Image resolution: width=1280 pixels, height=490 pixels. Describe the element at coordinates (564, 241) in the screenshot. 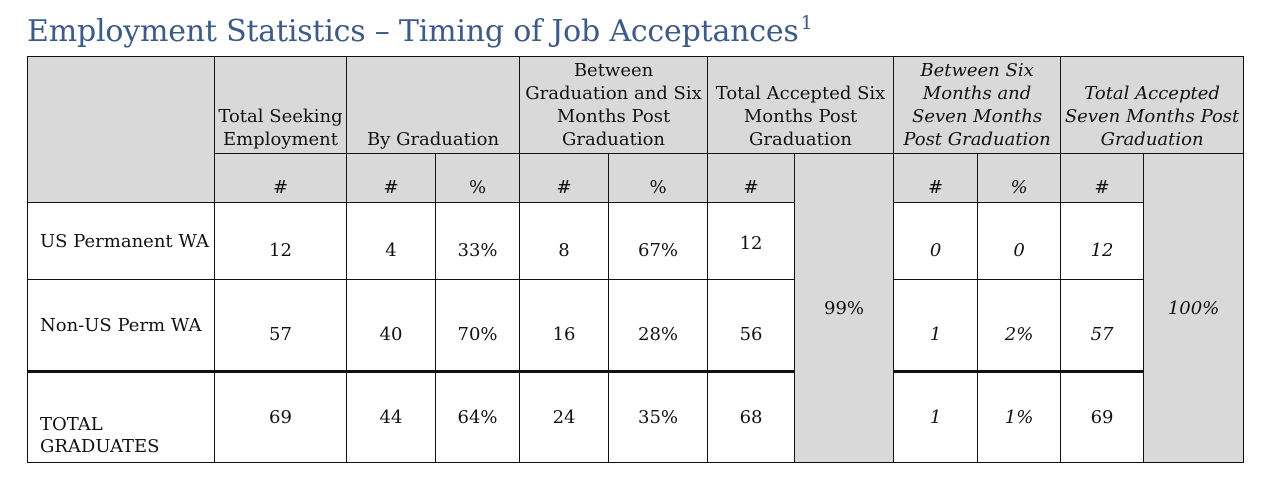

I see `cell-six-count: 8` at that location.